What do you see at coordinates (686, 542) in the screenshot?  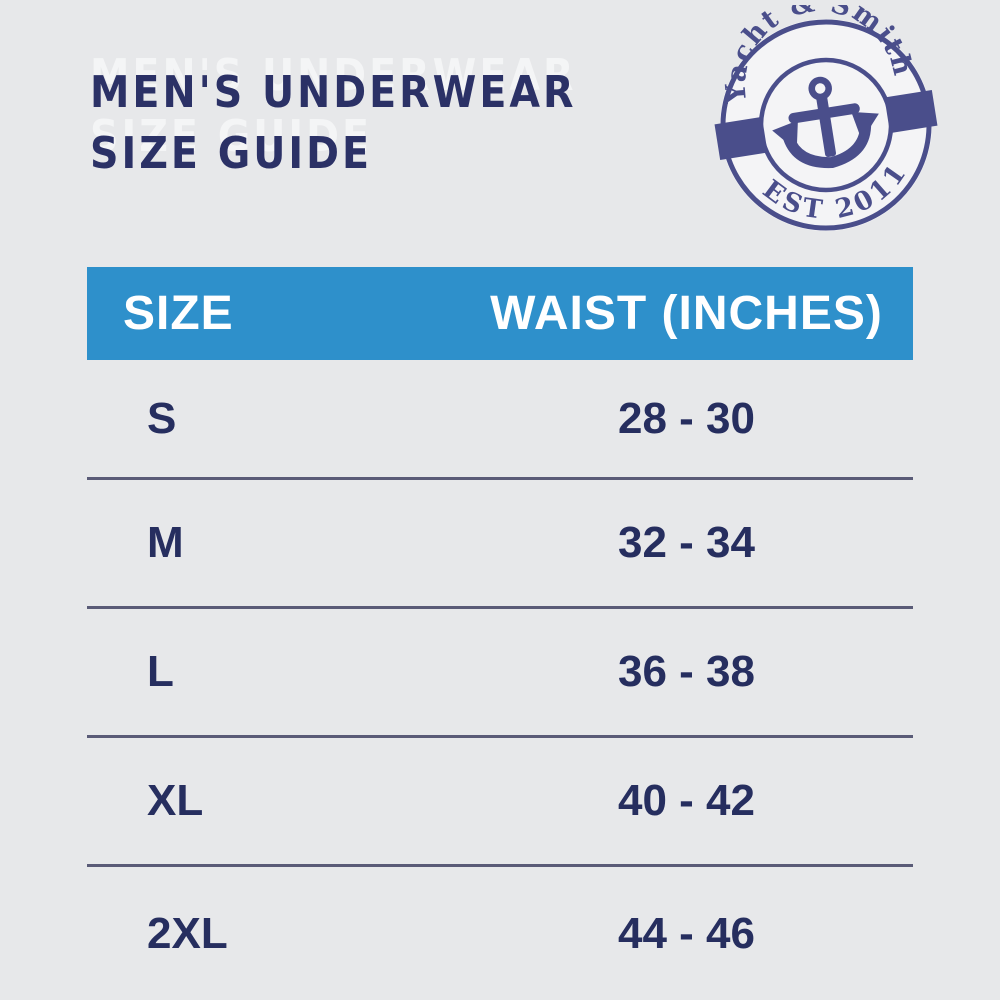 I see `waist-cell: 32 - 34` at bounding box center [686, 542].